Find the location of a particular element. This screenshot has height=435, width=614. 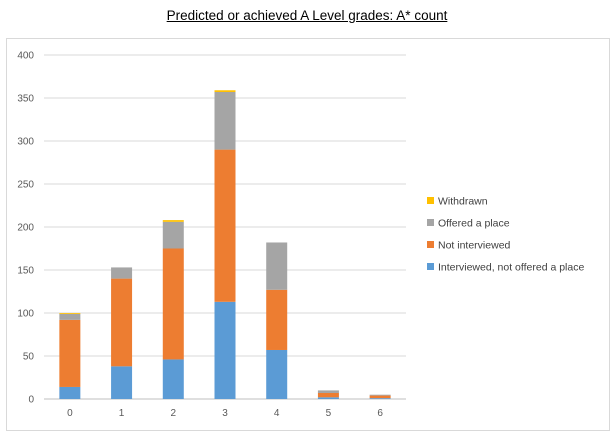

legend-label: Not interviewed is located at coordinates (474, 246).